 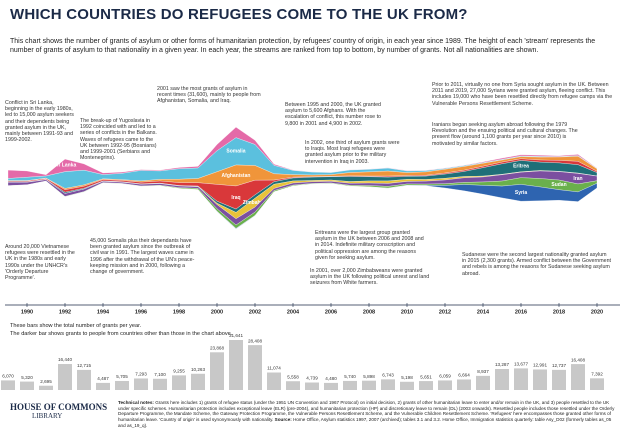 I want to click on bar-label: 23,868, so click(x=217, y=348).